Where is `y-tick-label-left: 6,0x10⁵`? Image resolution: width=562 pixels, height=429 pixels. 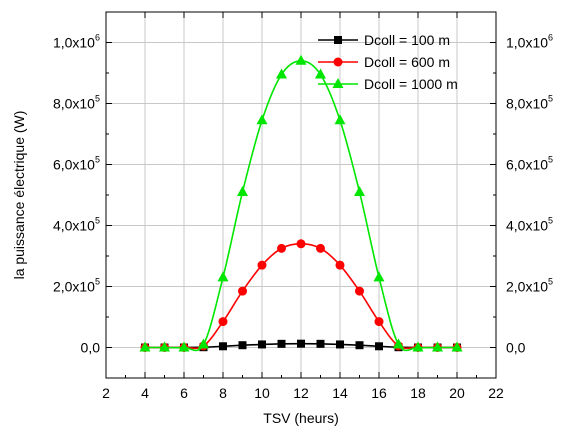
y-tick-label-left: 6,0x10⁵ is located at coordinates (76, 164).